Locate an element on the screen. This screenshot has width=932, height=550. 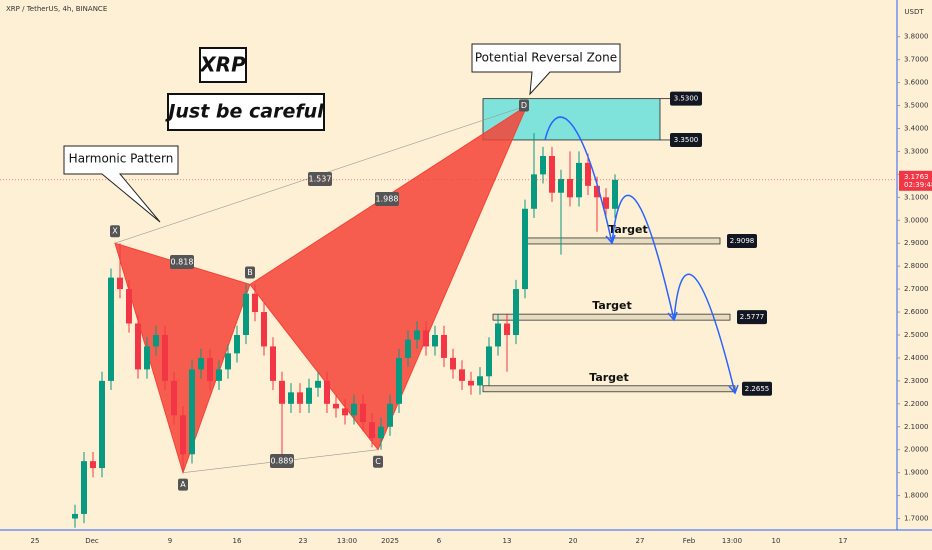
y-tick-label: 2.2000 is located at coordinates (916, 404).